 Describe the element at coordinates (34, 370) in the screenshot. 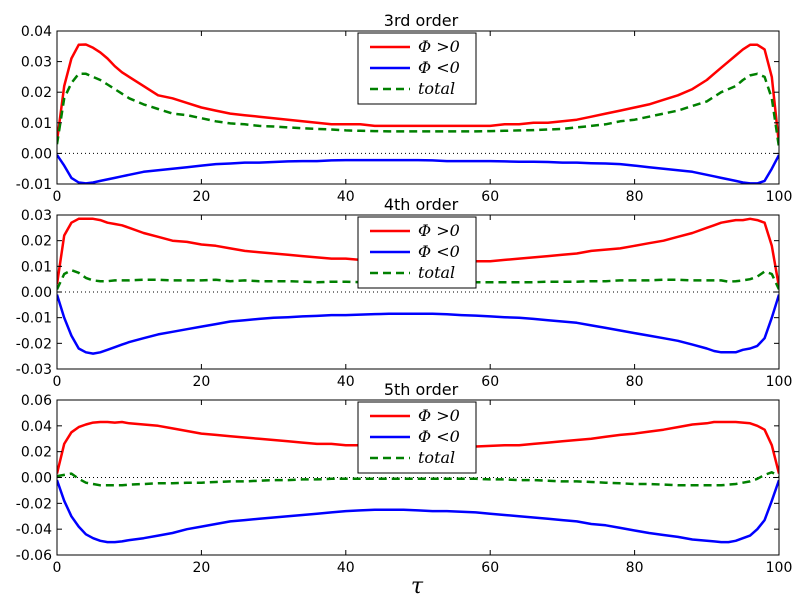

I see `y-tick-label: -0.03` at that location.